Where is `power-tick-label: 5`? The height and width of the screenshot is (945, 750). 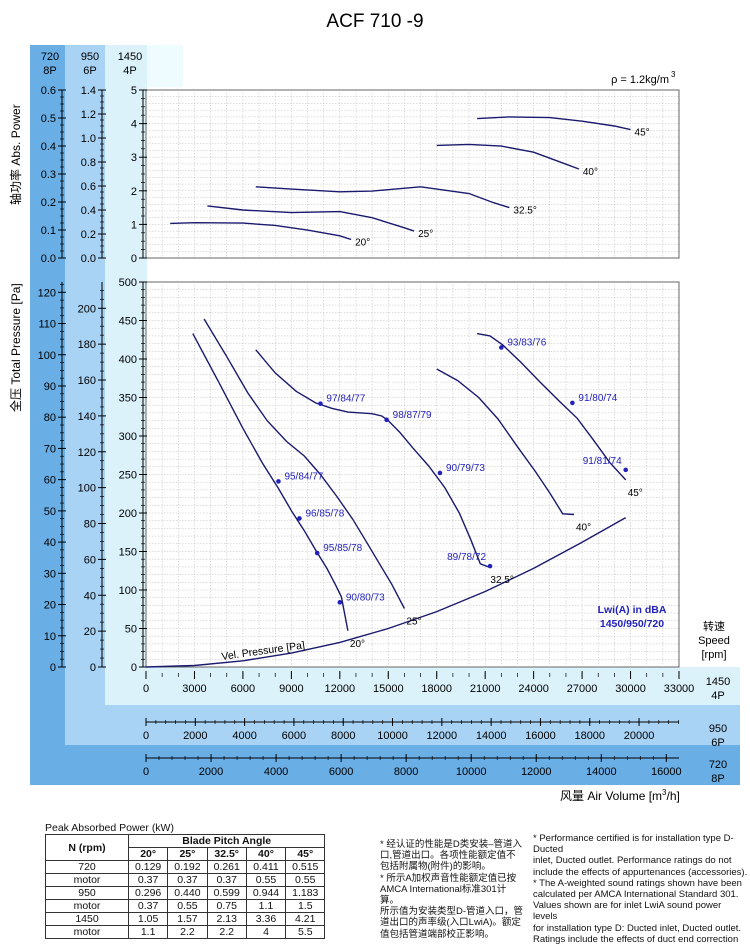
power-tick-label: 5 is located at coordinates (134, 91).